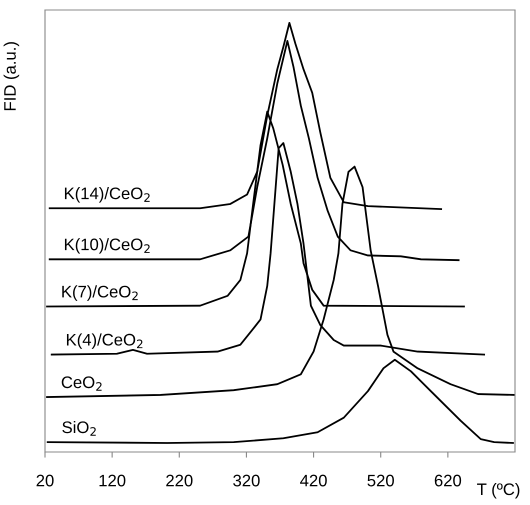  What do you see at coordinates (12, 76) in the screenshot?
I see `y-axis-title: FID (a.u.)` at bounding box center [12, 76].